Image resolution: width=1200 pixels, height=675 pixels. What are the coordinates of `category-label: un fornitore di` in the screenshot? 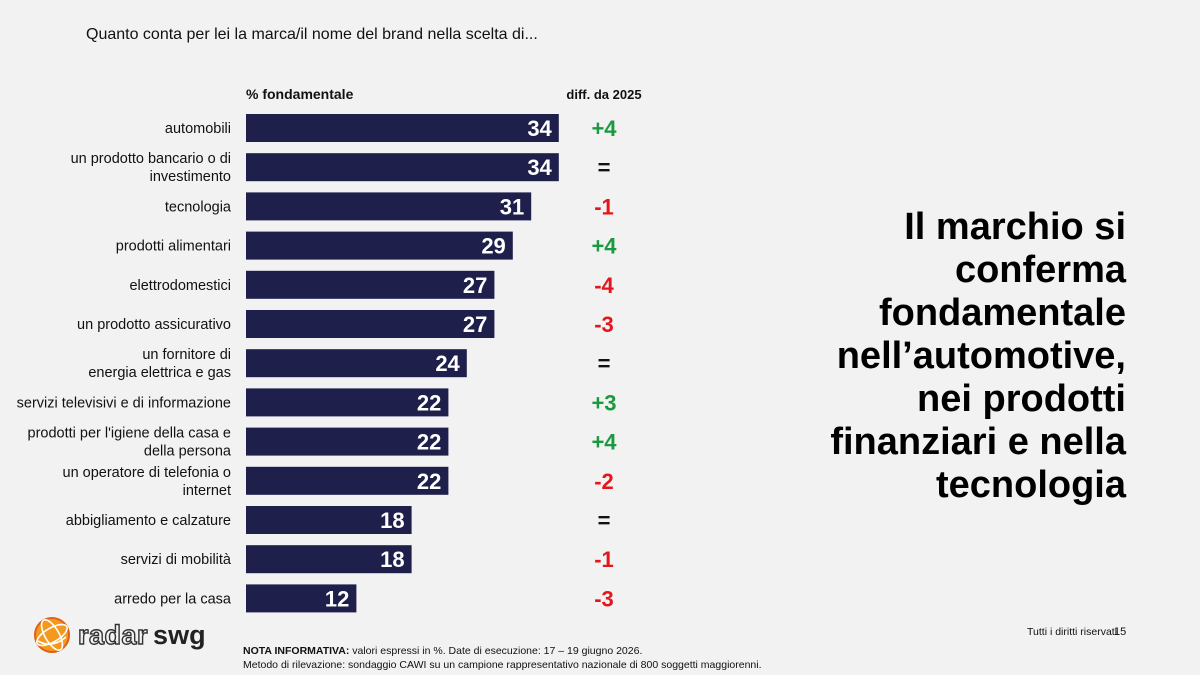 It's located at (186, 355).